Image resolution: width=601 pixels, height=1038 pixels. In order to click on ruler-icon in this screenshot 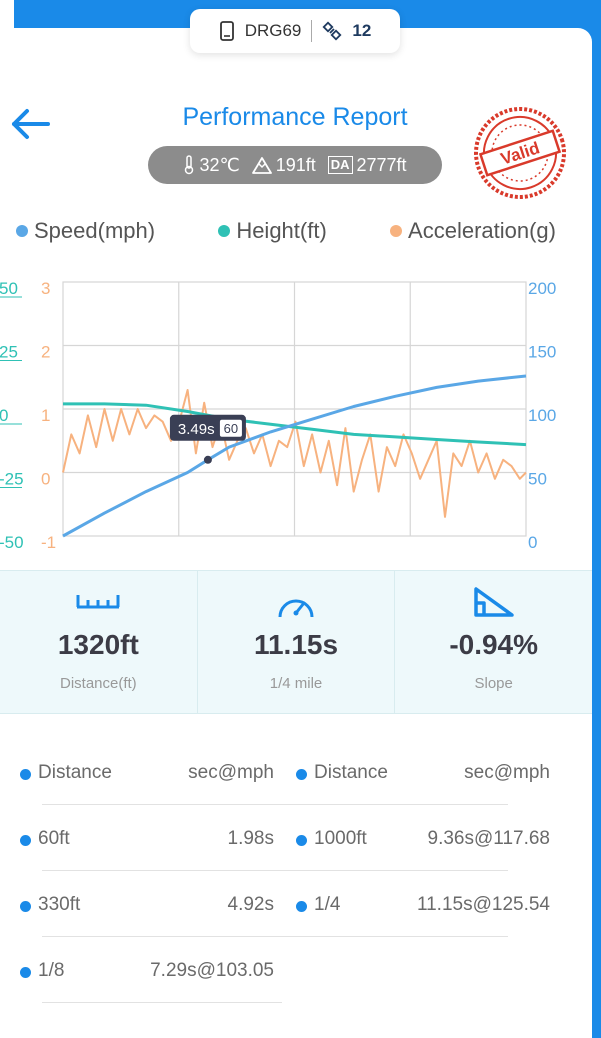, I will do `click(98, 602)`.